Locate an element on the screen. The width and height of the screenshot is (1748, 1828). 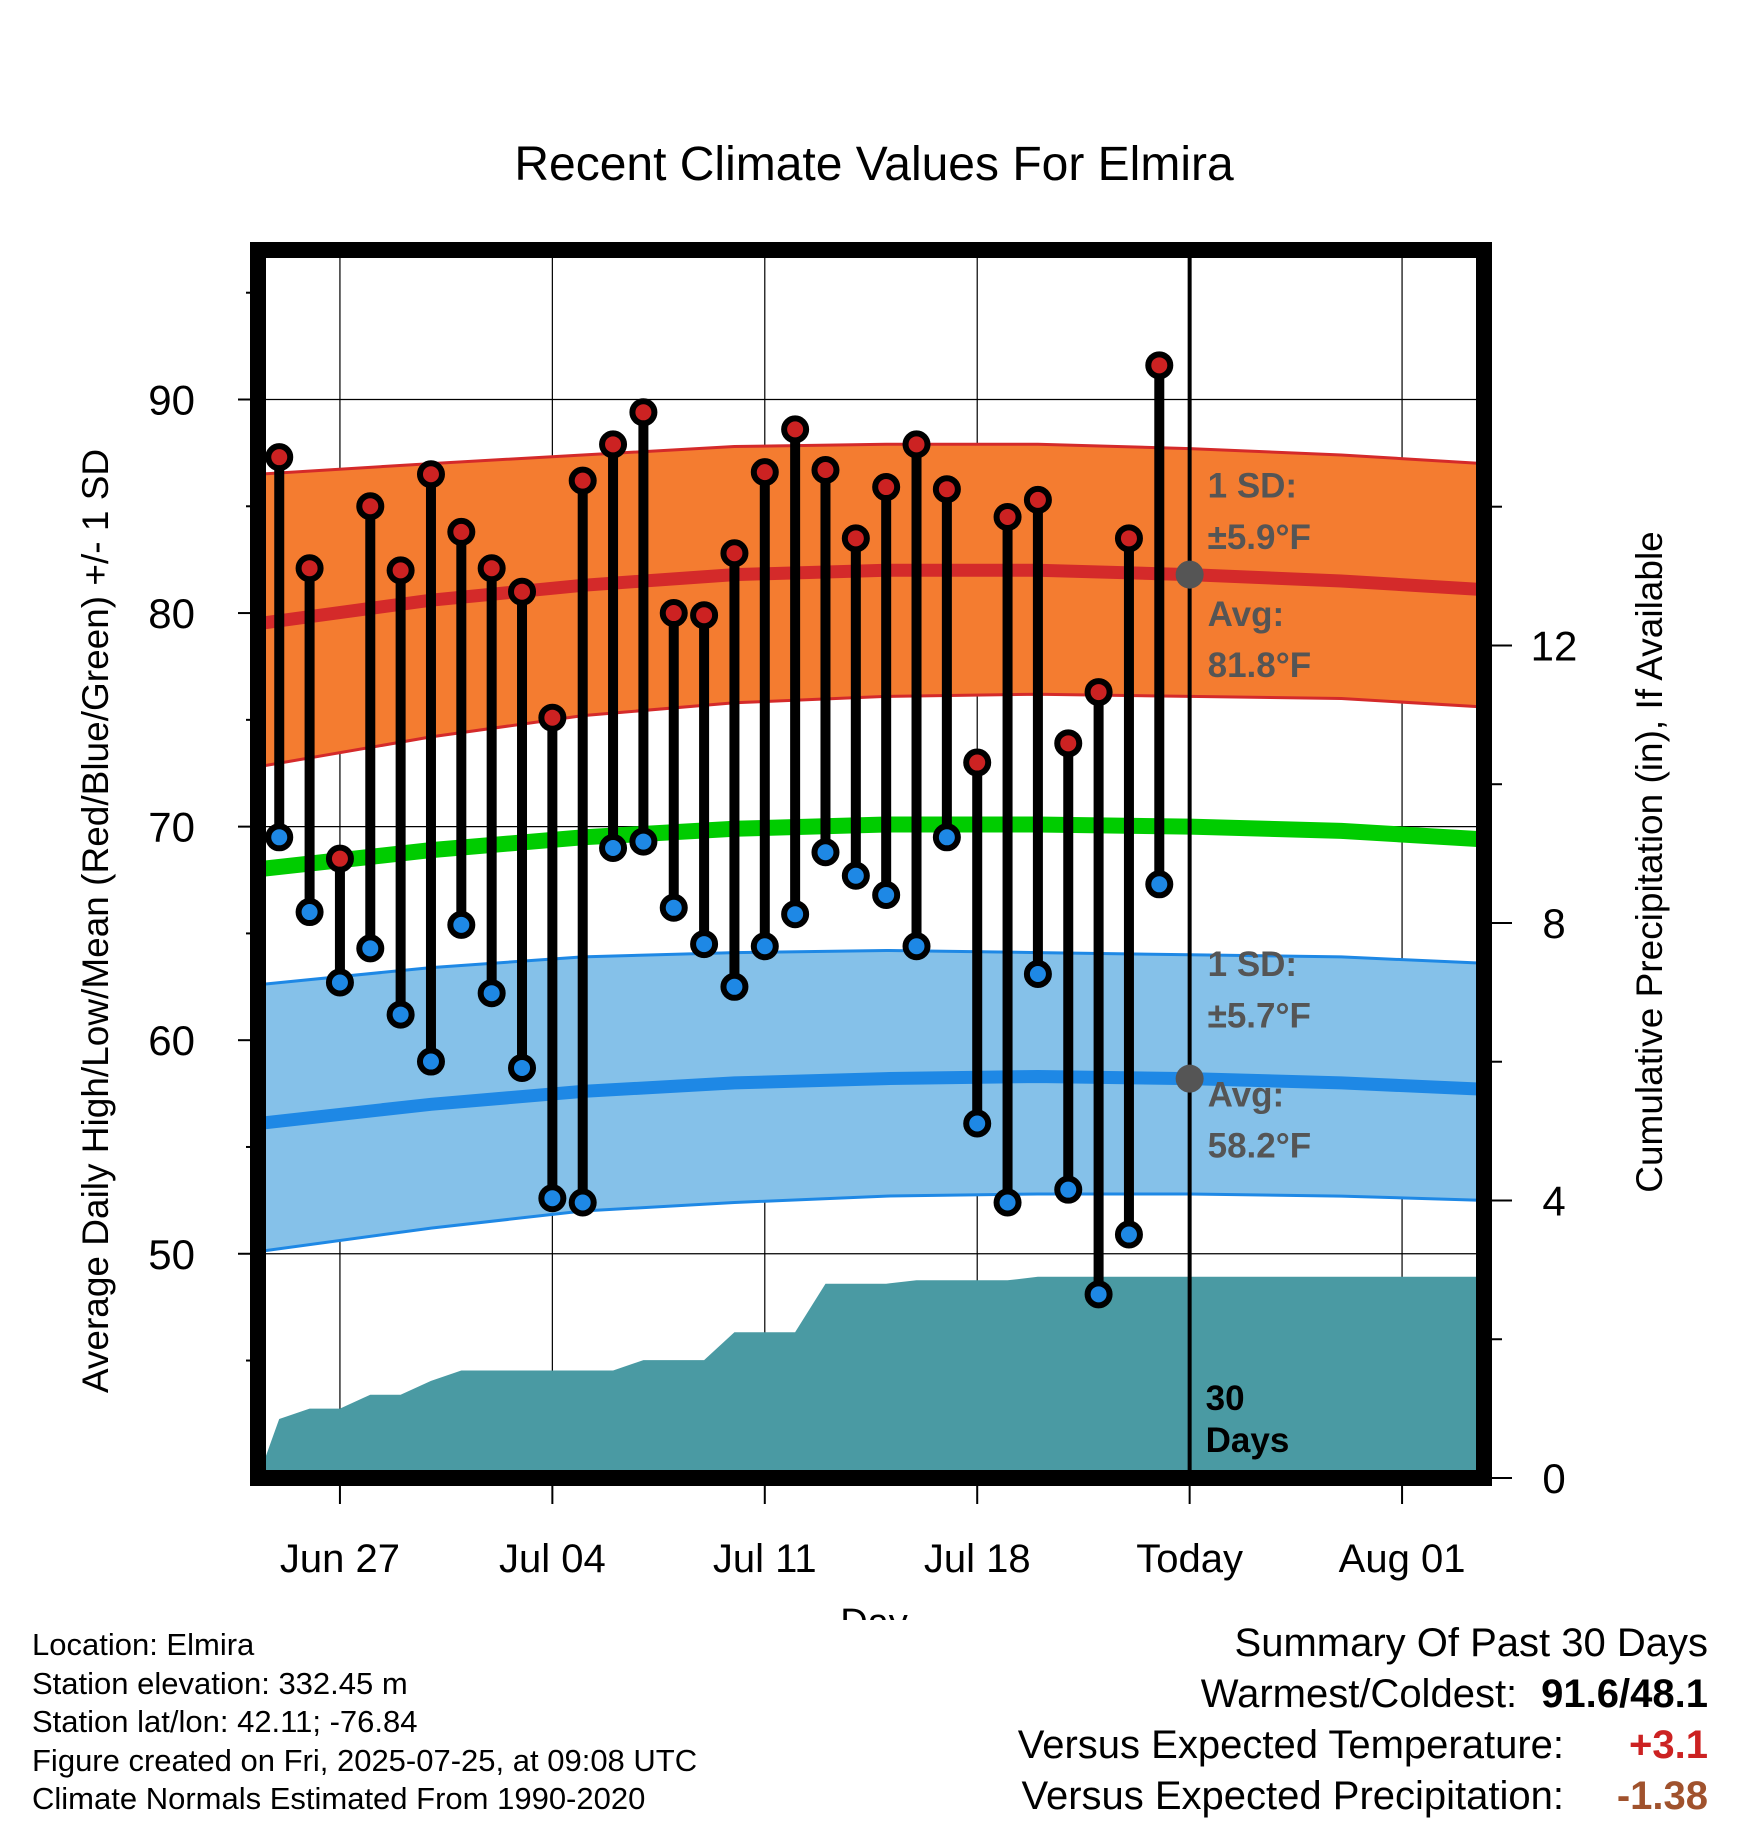
low-sd-upper-line is located at coordinates (871, 967).